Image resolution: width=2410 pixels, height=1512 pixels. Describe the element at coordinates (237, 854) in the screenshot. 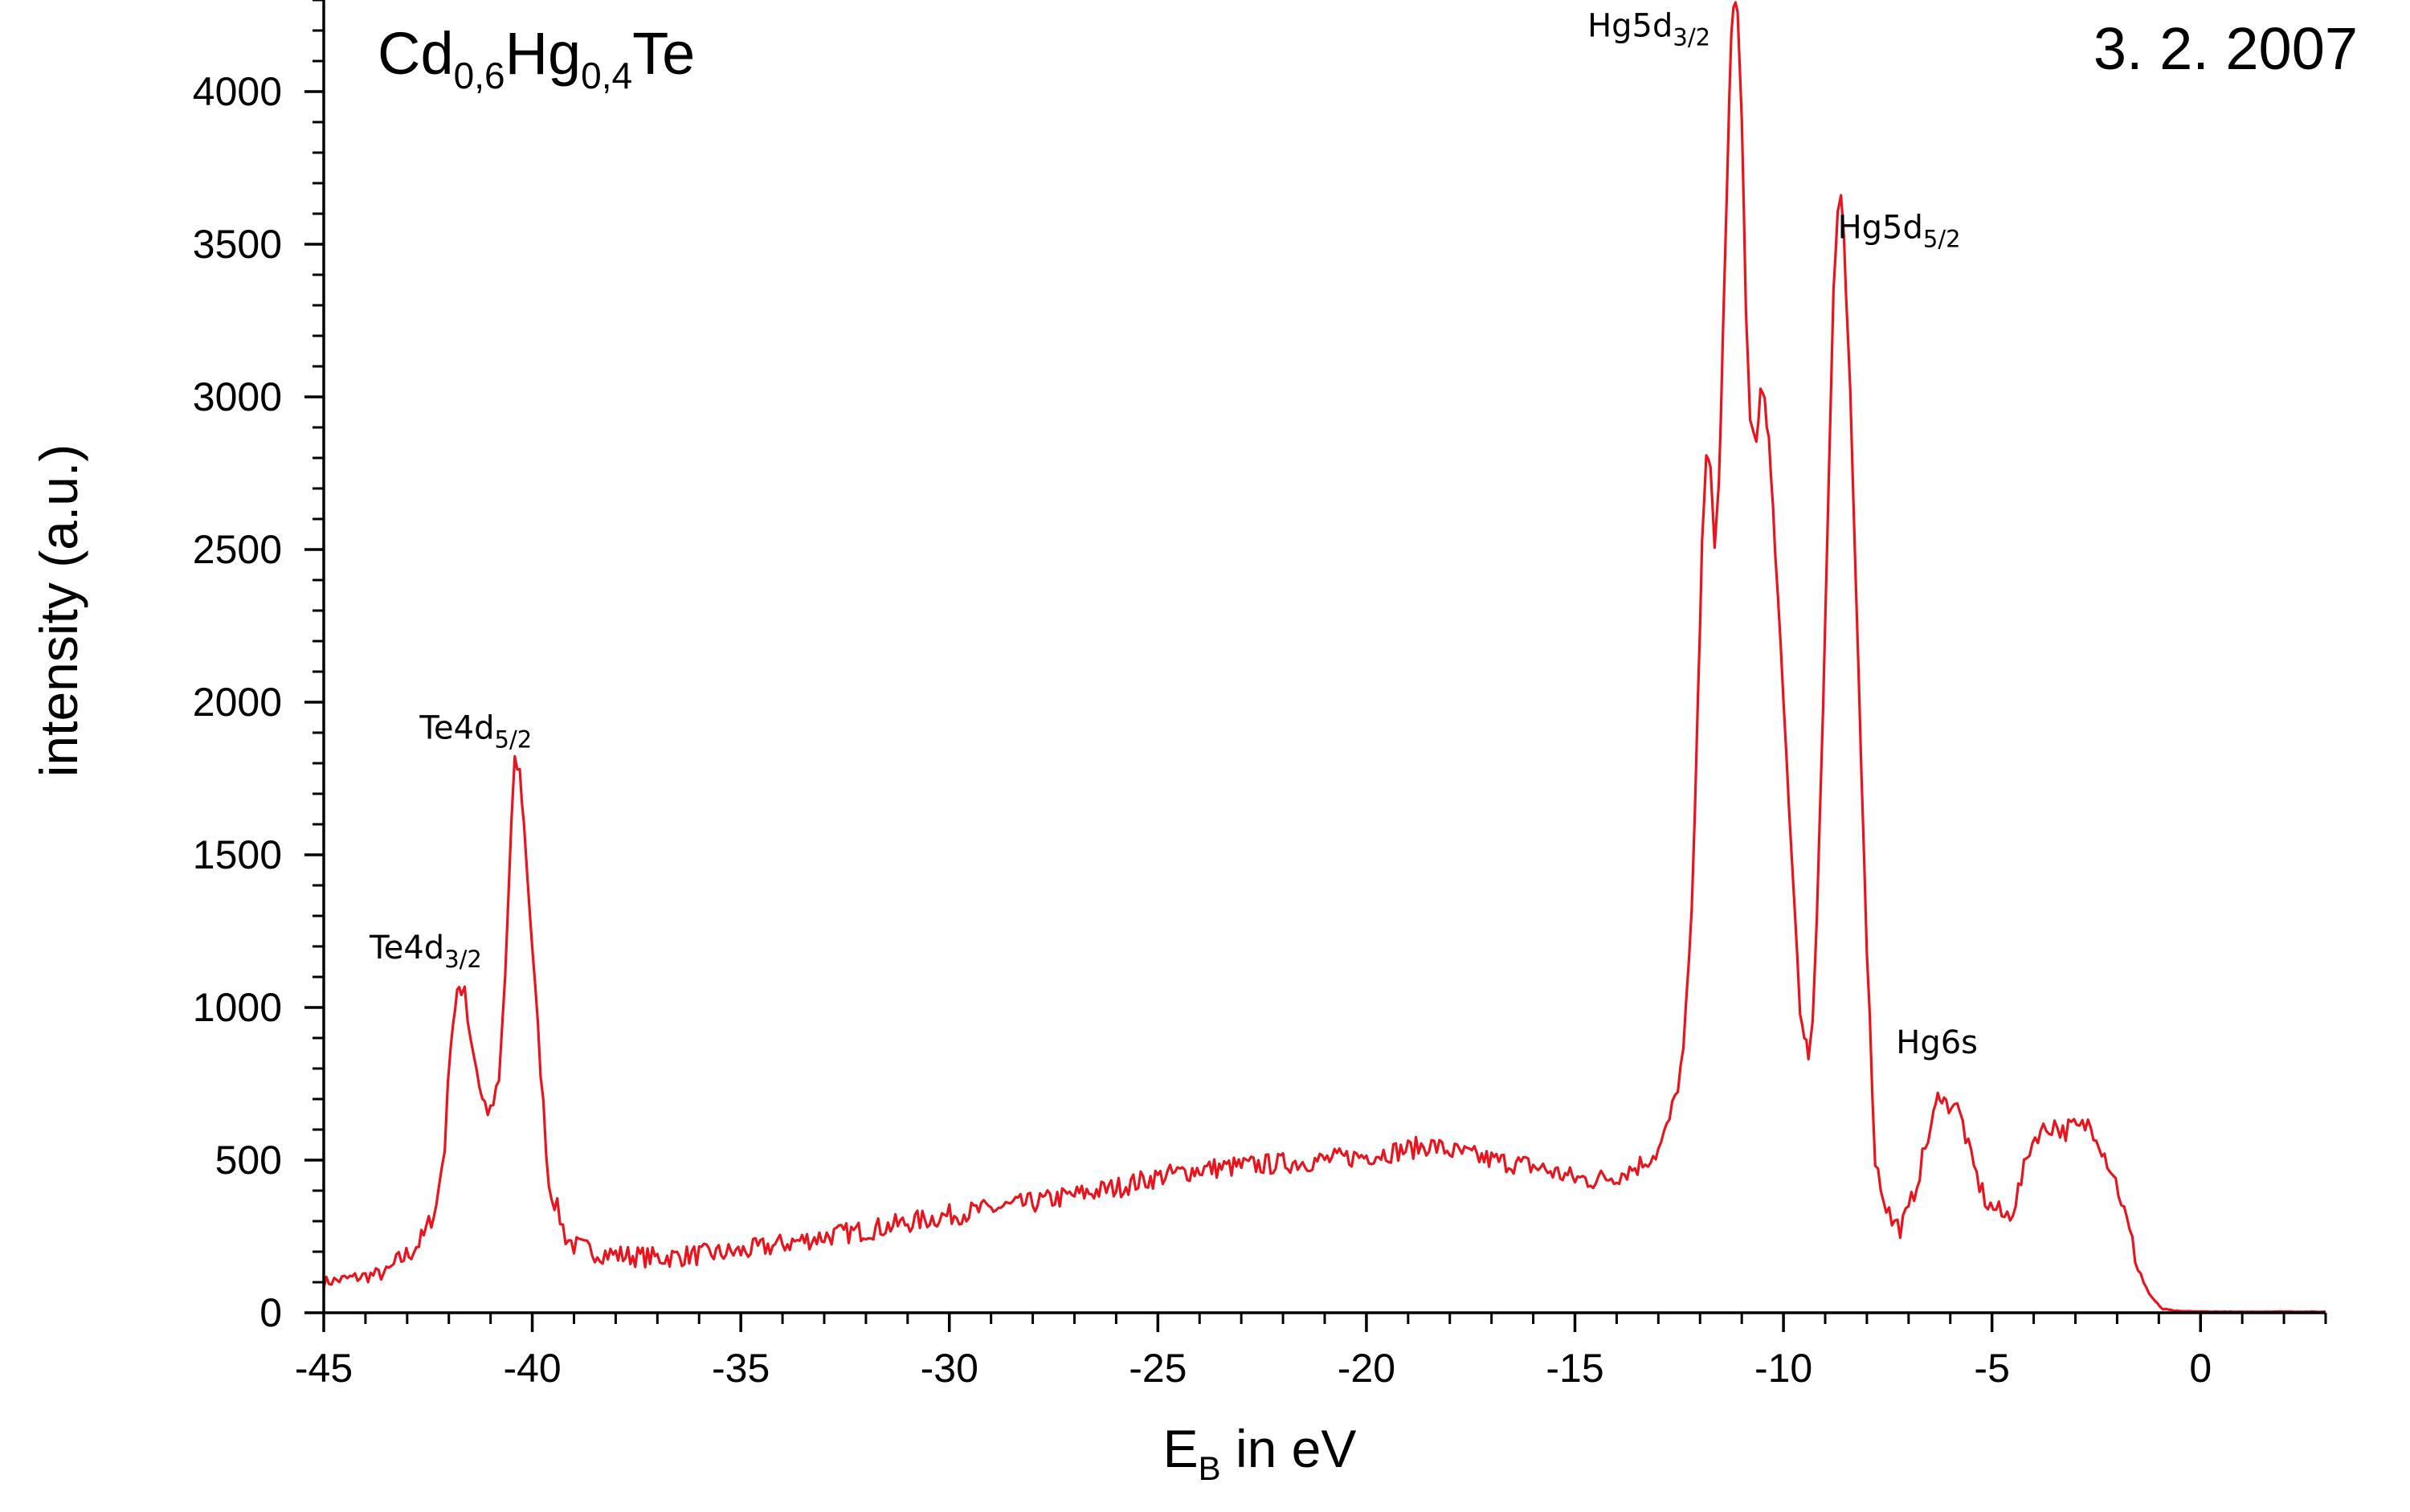

I see `y-tick-label: 1500` at that location.